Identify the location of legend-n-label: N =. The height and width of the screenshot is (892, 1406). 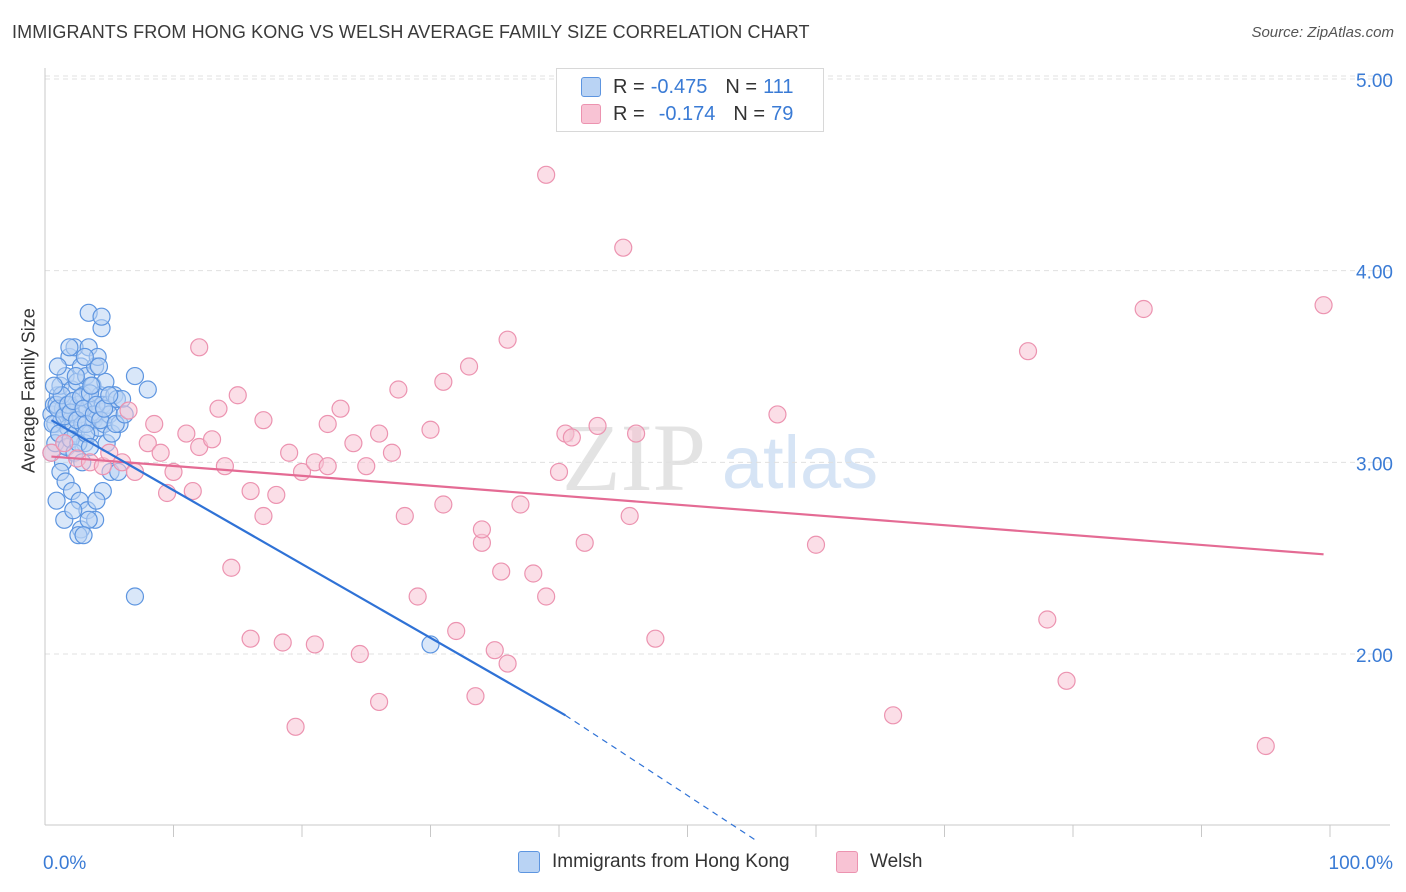
(749, 113).